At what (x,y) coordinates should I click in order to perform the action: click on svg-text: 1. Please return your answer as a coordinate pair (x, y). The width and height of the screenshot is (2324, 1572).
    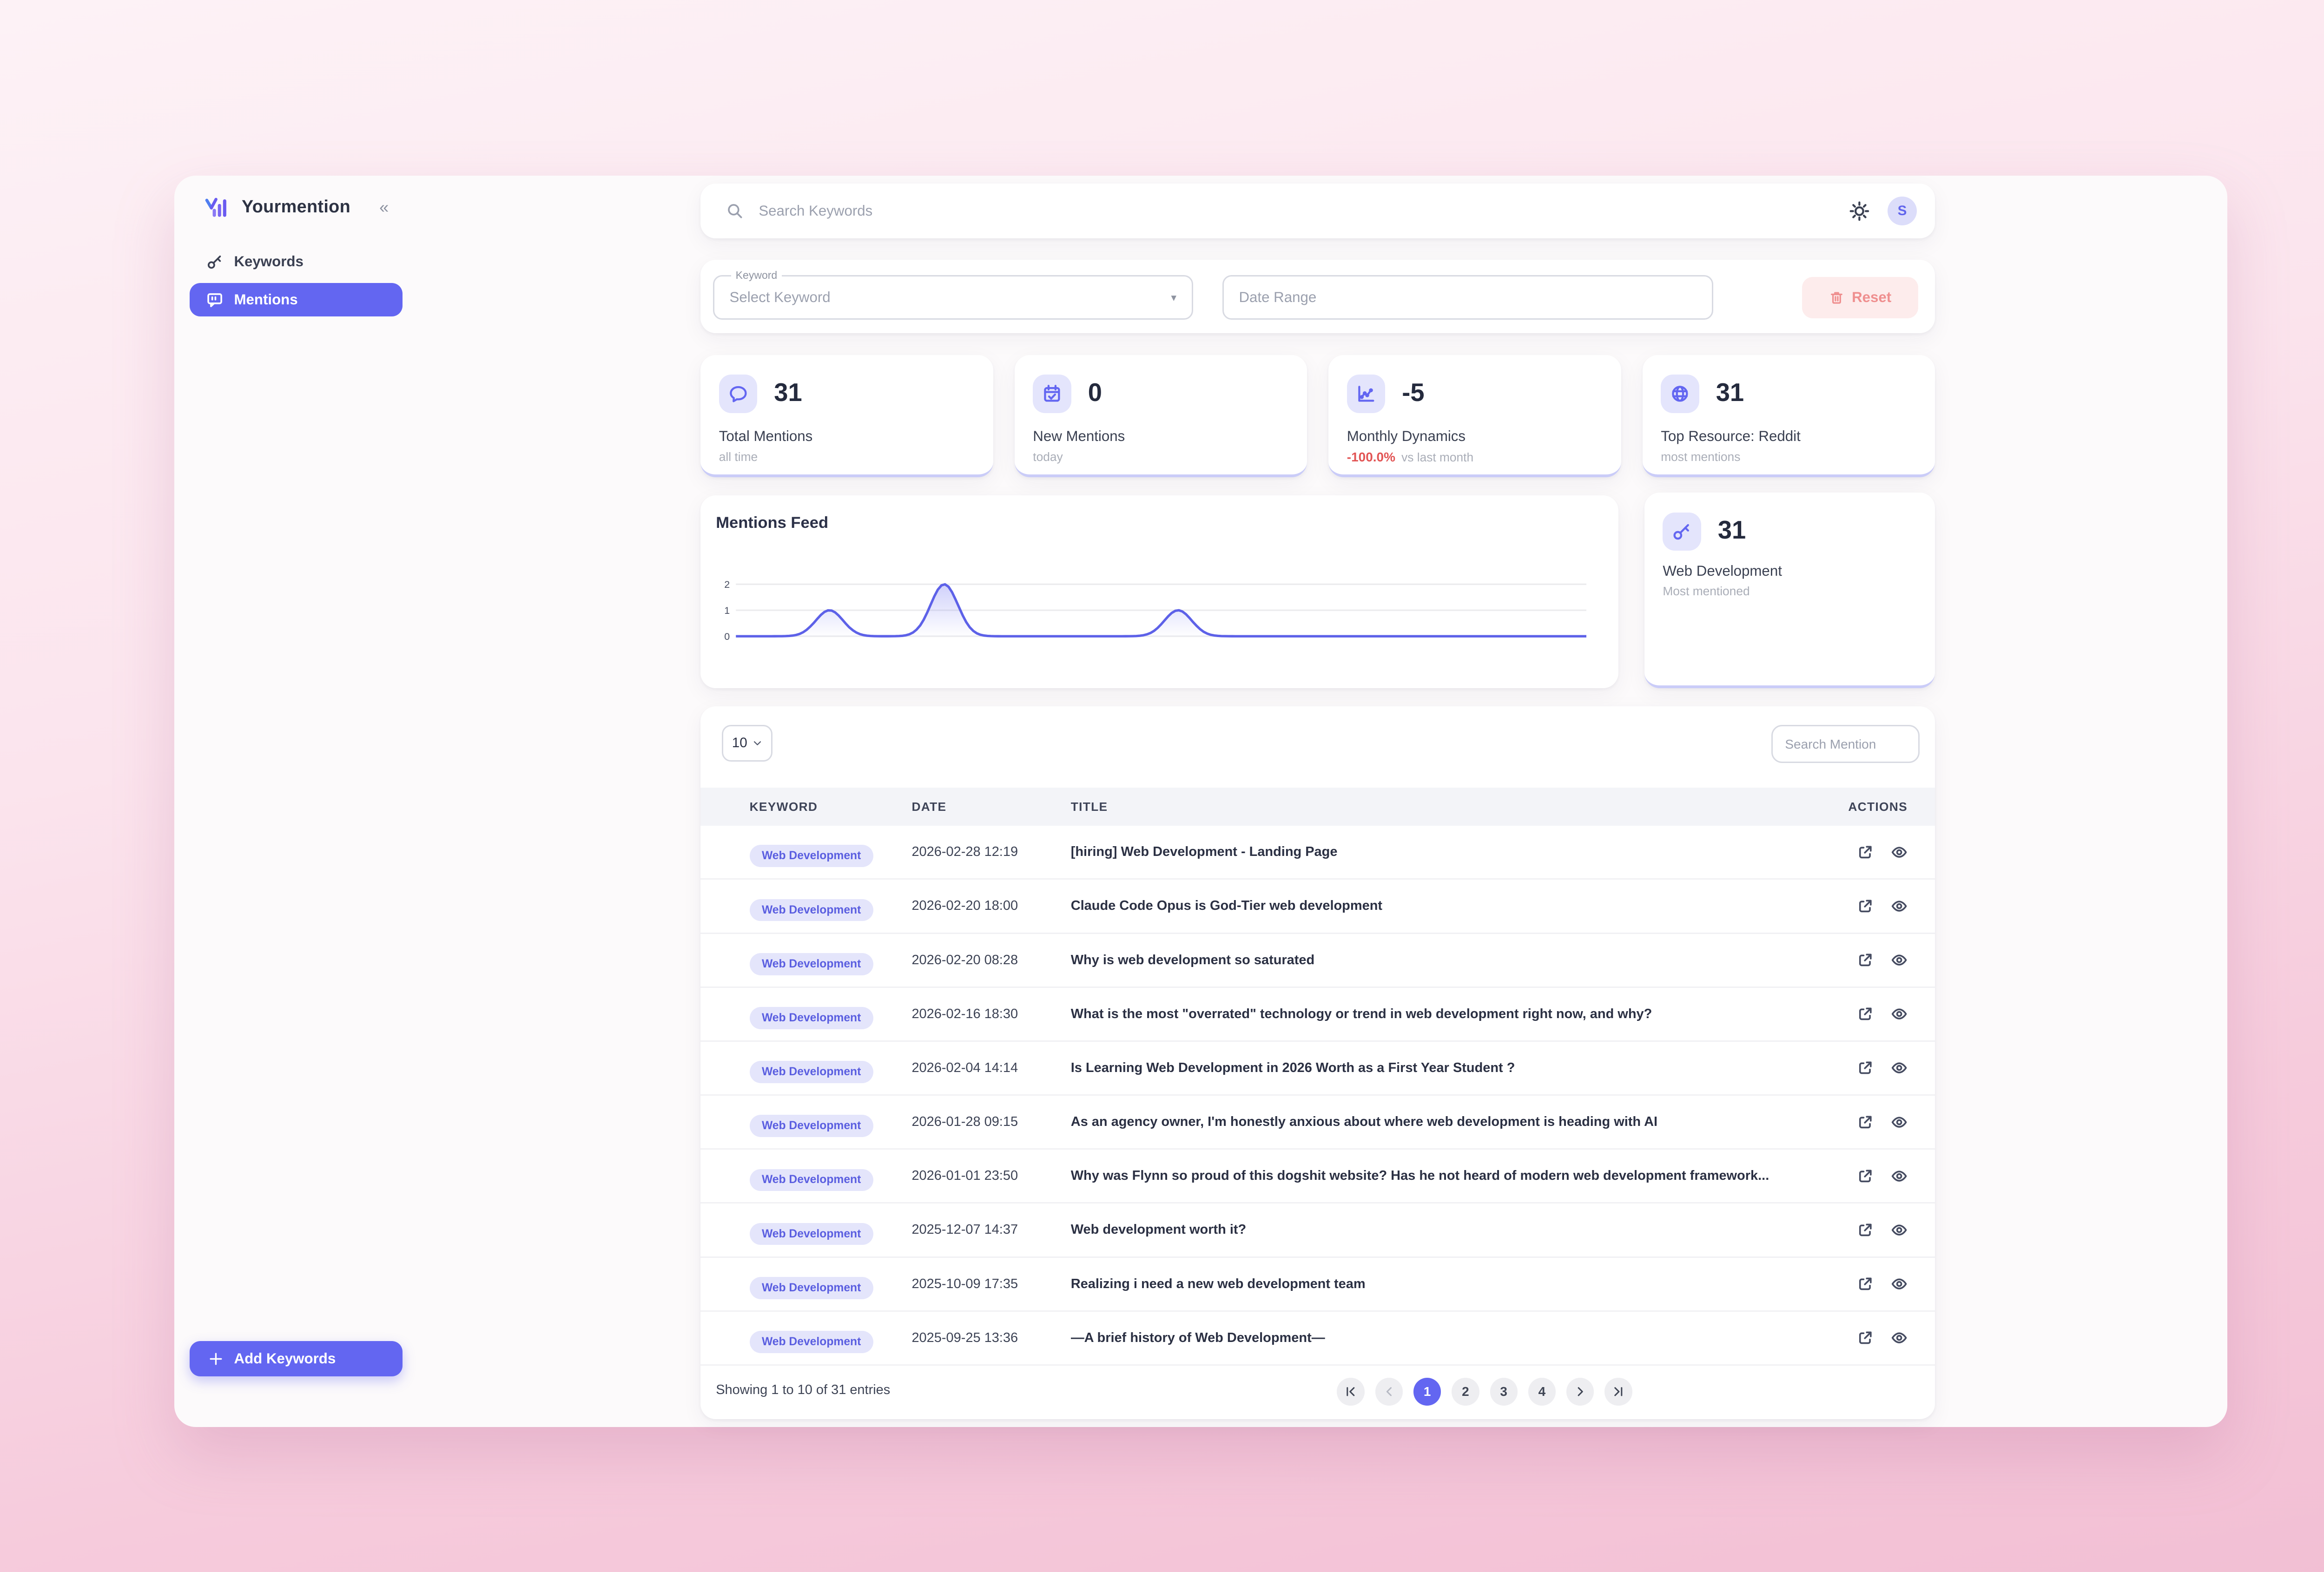
    Looking at the image, I should click on (727, 610).